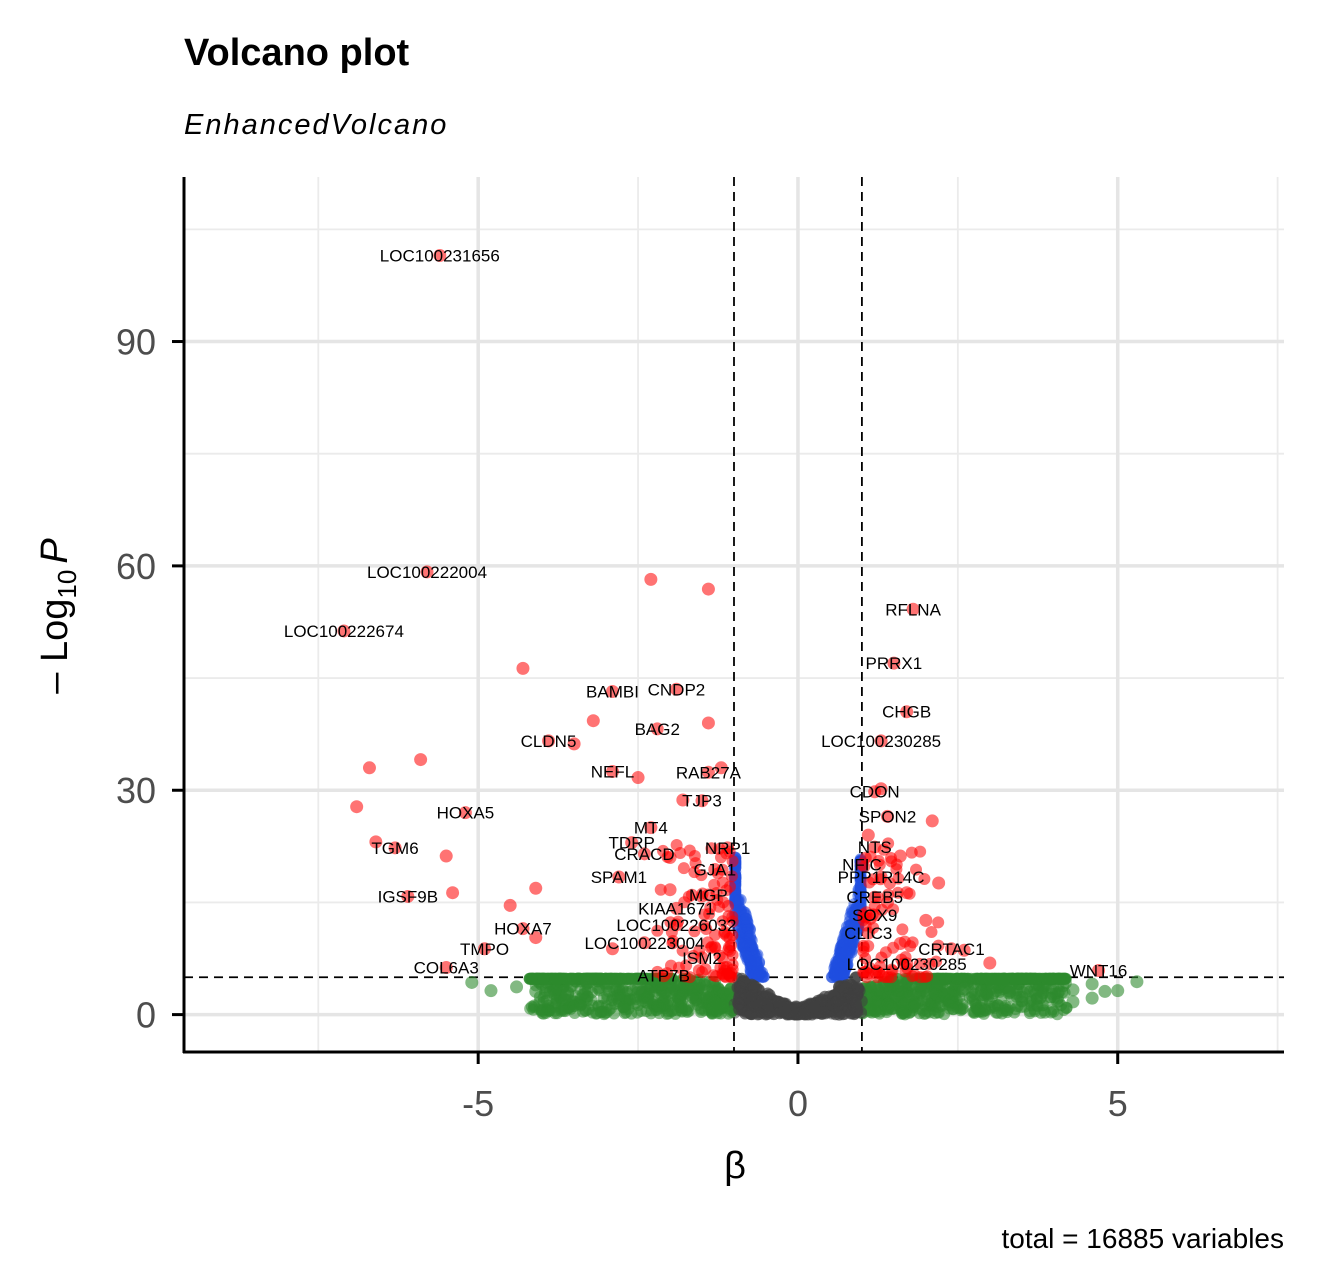 The image size is (1318, 1286). What do you see at coordinates (55, 646) in the screenshot?
I see `y-axis-title-main: – Log` at bounding box center [55, 646].